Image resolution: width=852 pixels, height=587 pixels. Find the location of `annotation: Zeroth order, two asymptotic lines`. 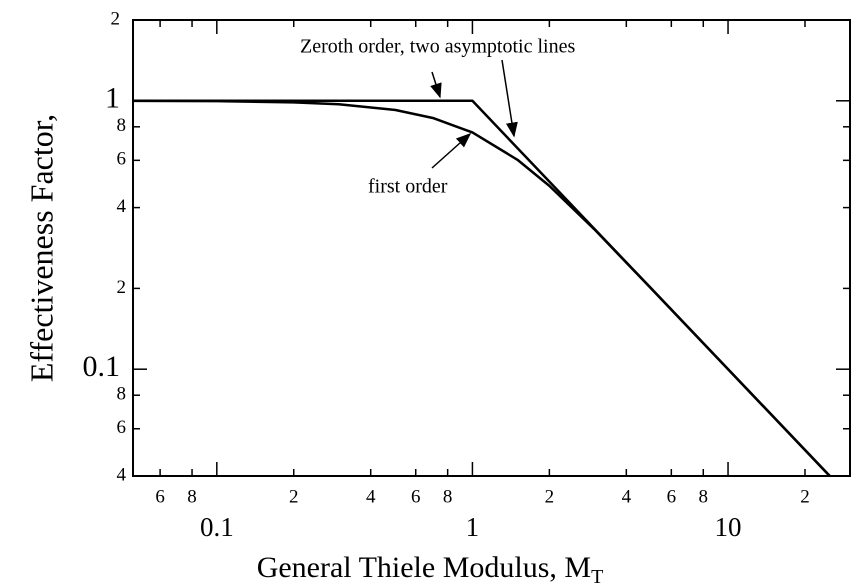

annotation: Zeroth order, two asymptotic lines is located at coordinates (437, 47).